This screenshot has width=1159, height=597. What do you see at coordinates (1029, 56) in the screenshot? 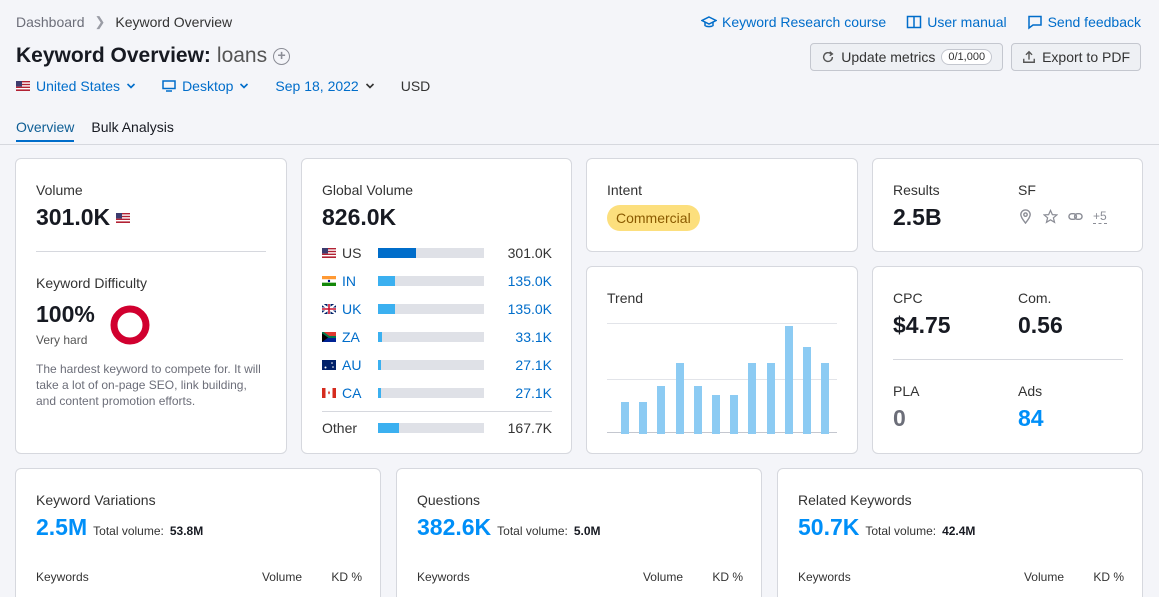
I see `upload-icon` at bounding box center [1029, 56].